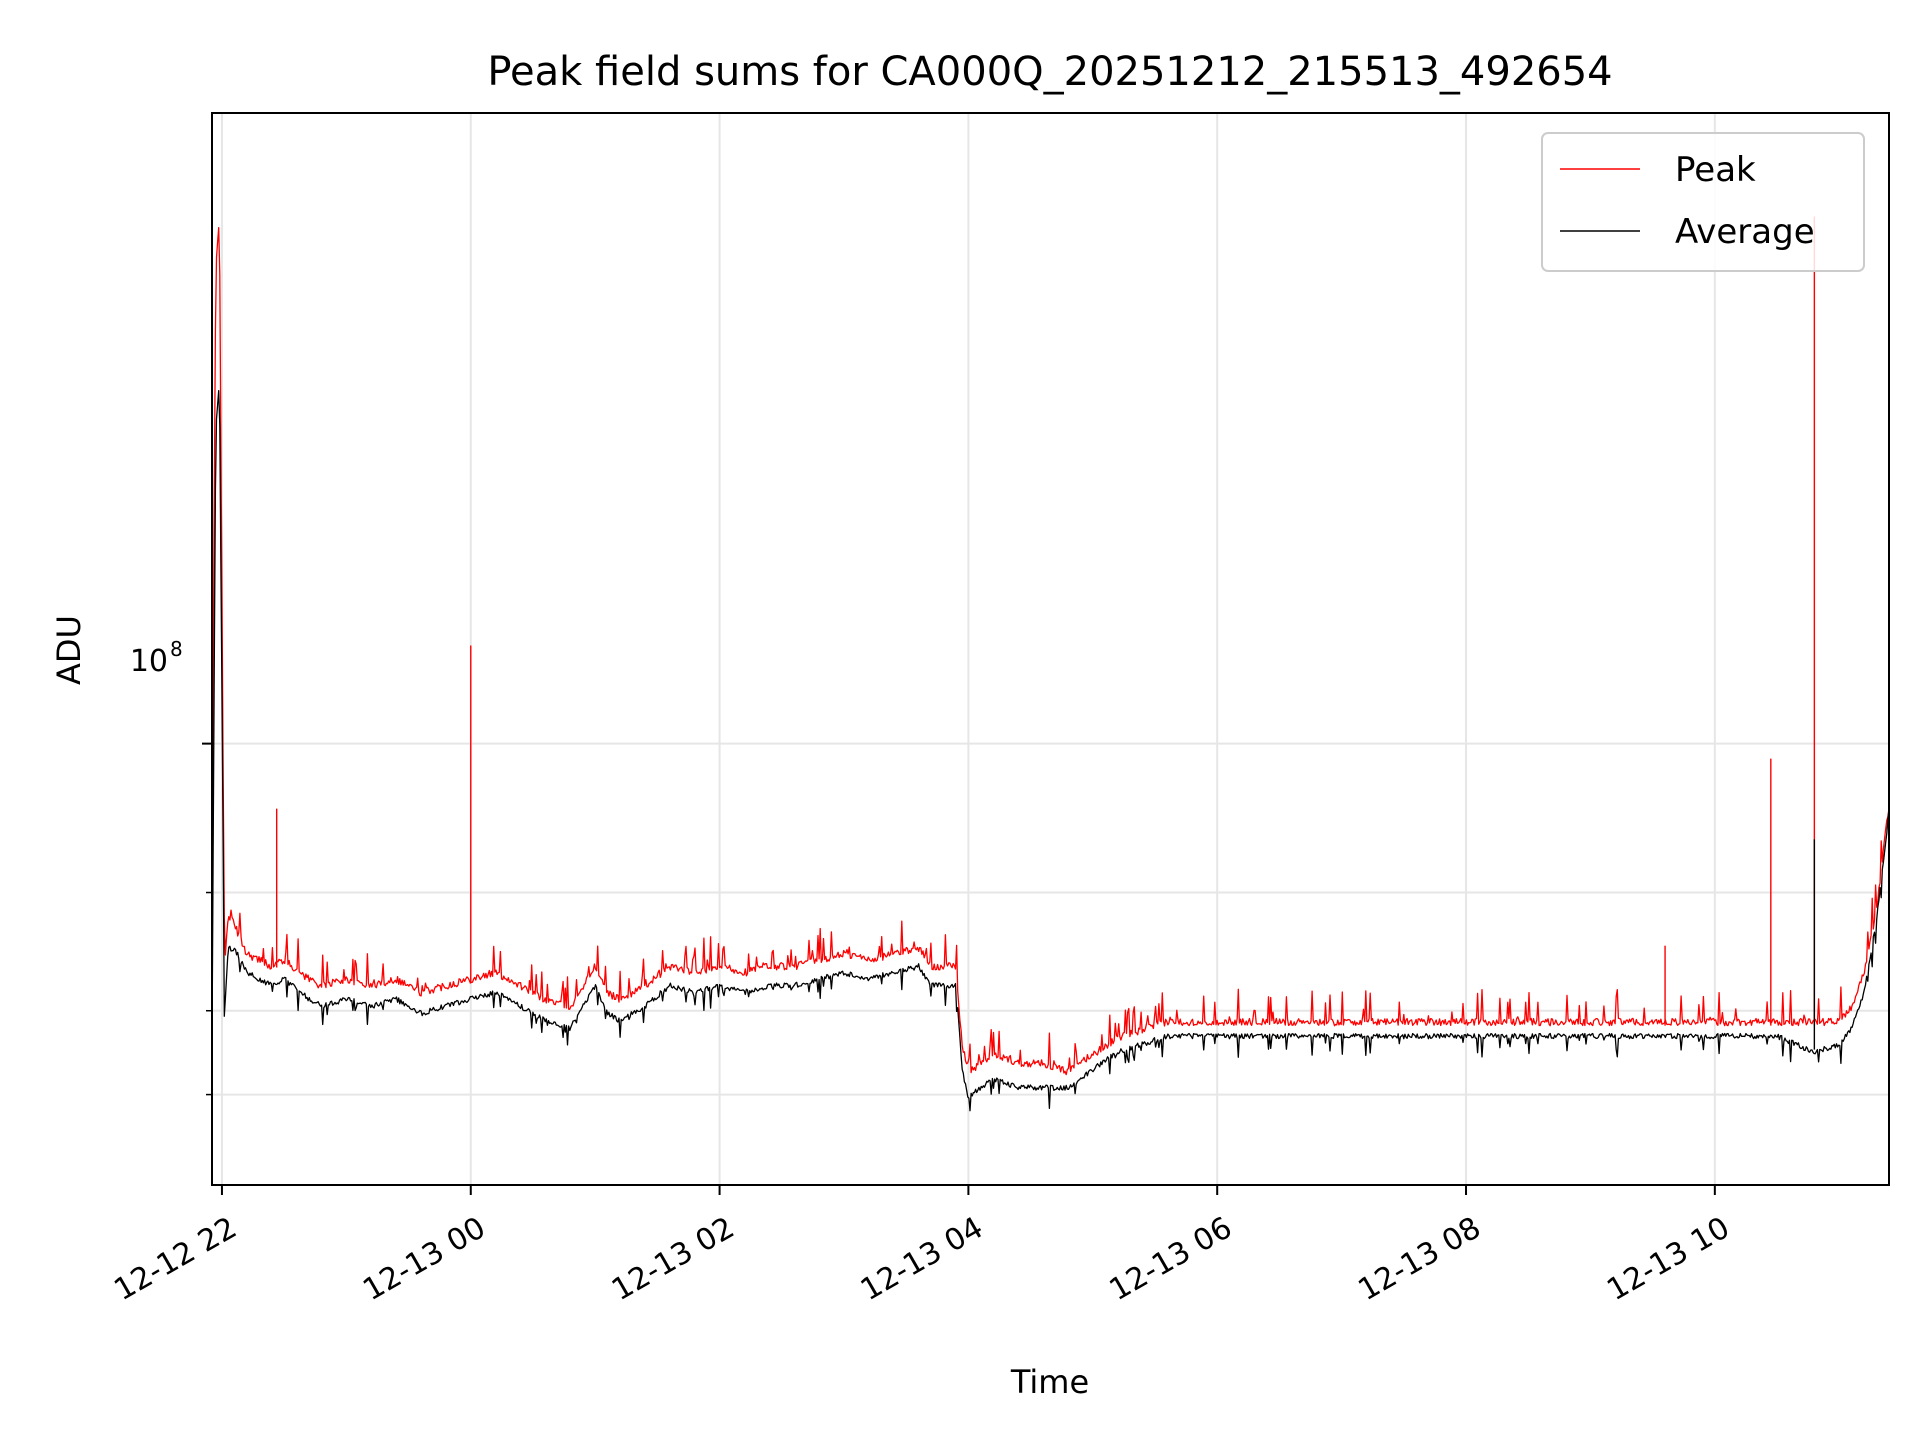 This screenshot has height=1440, width=1920. What do you see at coordinates (1745, 232) in the screenshot?
I see `legend-label-average: Average` at bounding box center [1745, 232].